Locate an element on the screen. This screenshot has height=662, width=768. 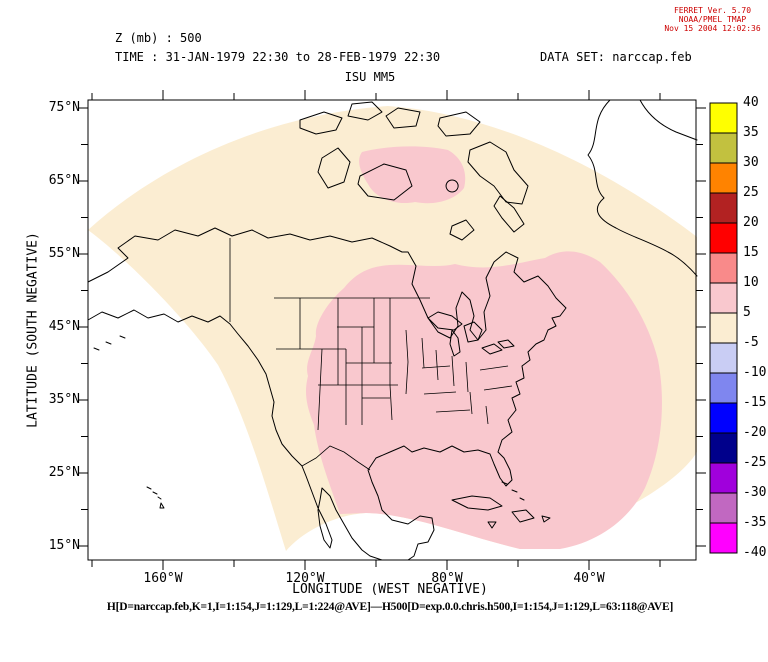
cbar-label-40: 40 is located at coordinates (751, 102).